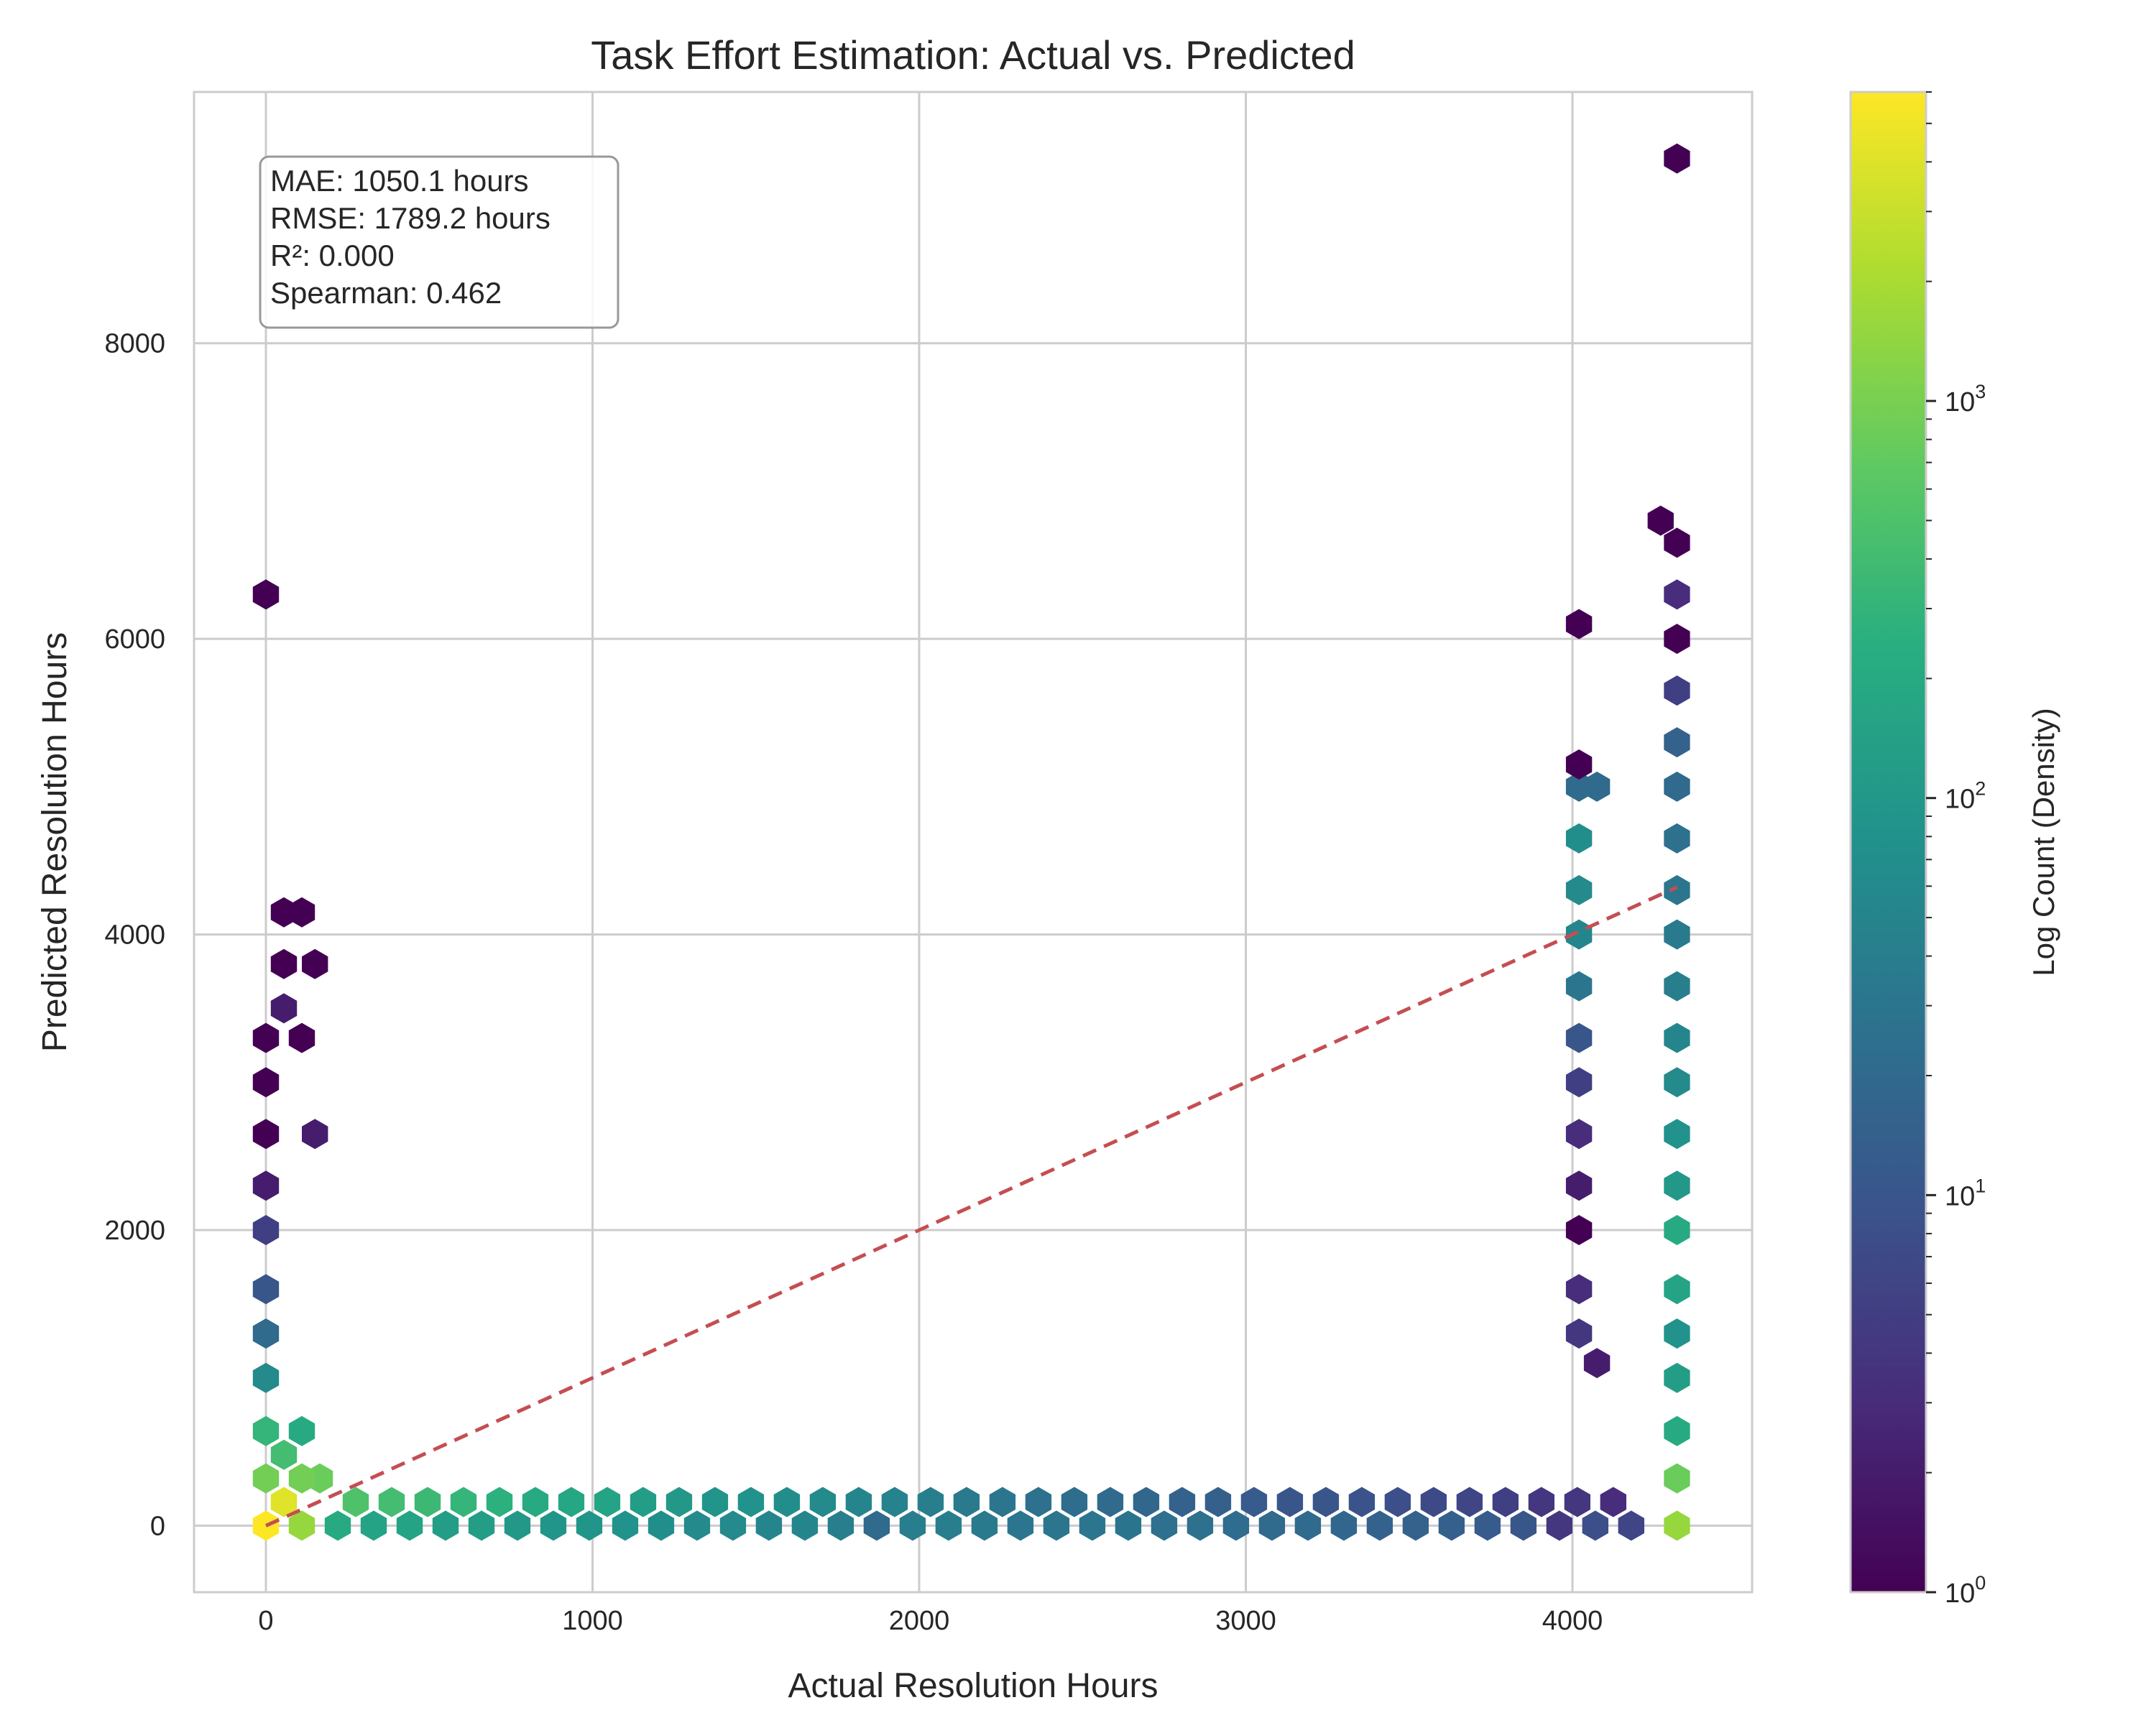 Image resolution: width=2156 pixels, height=1728 pixels. I want to click on y-axis-ticks: 0 2000 4000 6000 8000, so click(134, 935).